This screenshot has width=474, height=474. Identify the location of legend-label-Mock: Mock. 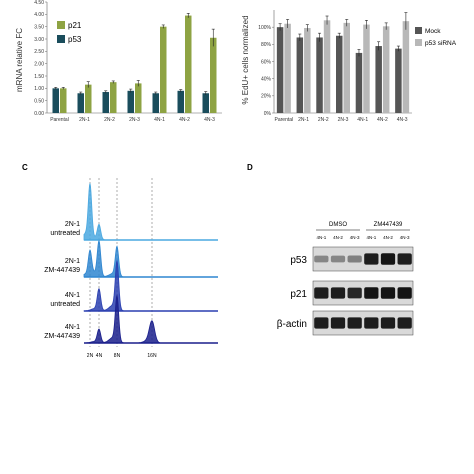
(433, 31).